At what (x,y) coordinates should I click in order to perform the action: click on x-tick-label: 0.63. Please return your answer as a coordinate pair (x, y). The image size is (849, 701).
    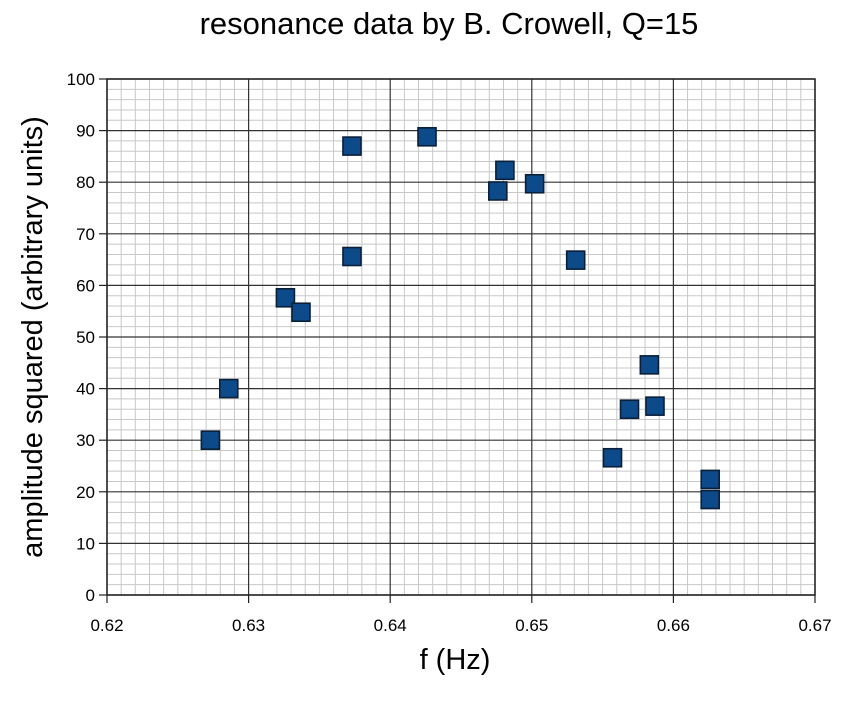
    Looking at the image, I should click on (248, 625).